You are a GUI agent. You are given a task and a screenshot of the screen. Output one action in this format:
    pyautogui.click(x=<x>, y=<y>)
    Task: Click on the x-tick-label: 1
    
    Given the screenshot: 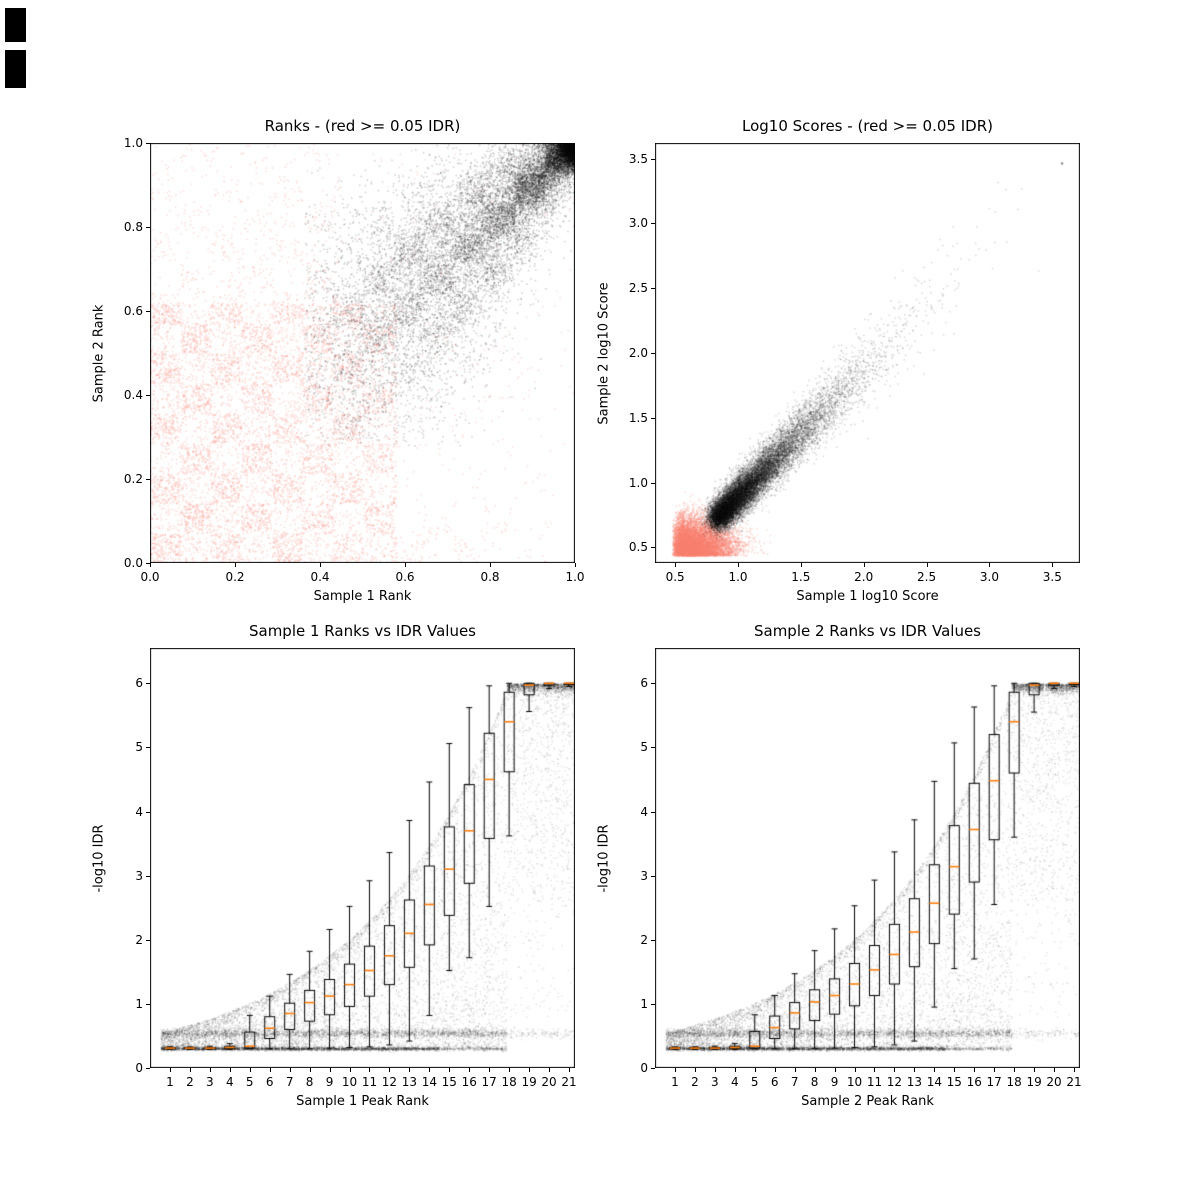 What is the action you would take?
    pyautogui.click(x=170, y=1082)
    